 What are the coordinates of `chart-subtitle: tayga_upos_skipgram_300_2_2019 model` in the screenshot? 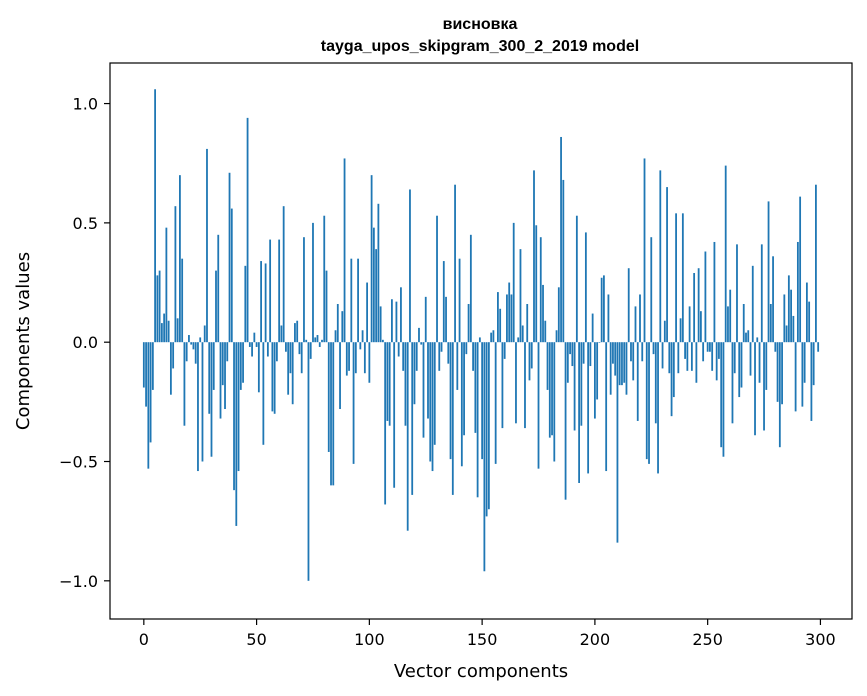 It's located at (480, 46).